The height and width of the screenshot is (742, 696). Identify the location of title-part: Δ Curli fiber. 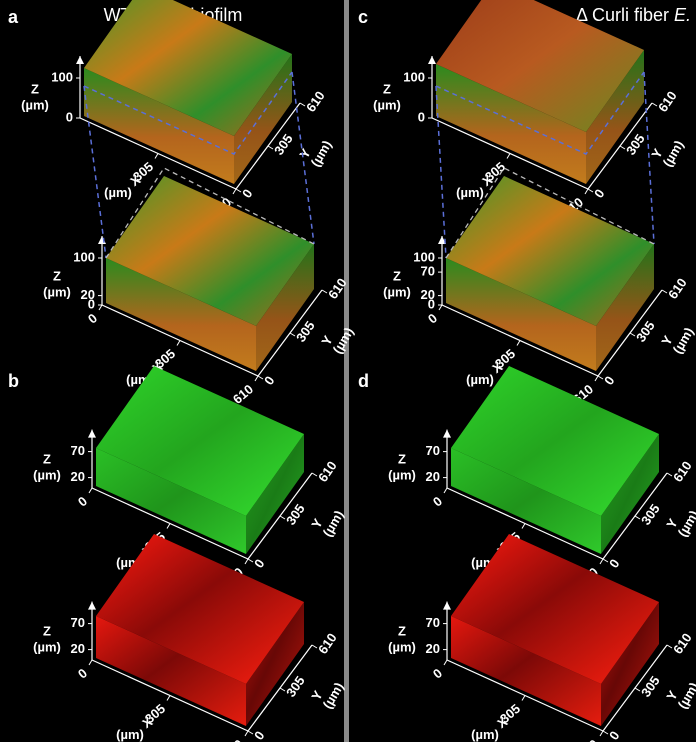
(625, 15).